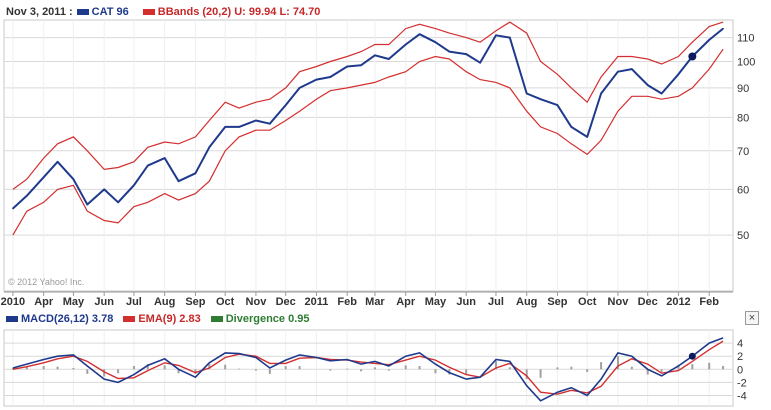  I want to click on price-y-tick: 70, so click(743, 152).